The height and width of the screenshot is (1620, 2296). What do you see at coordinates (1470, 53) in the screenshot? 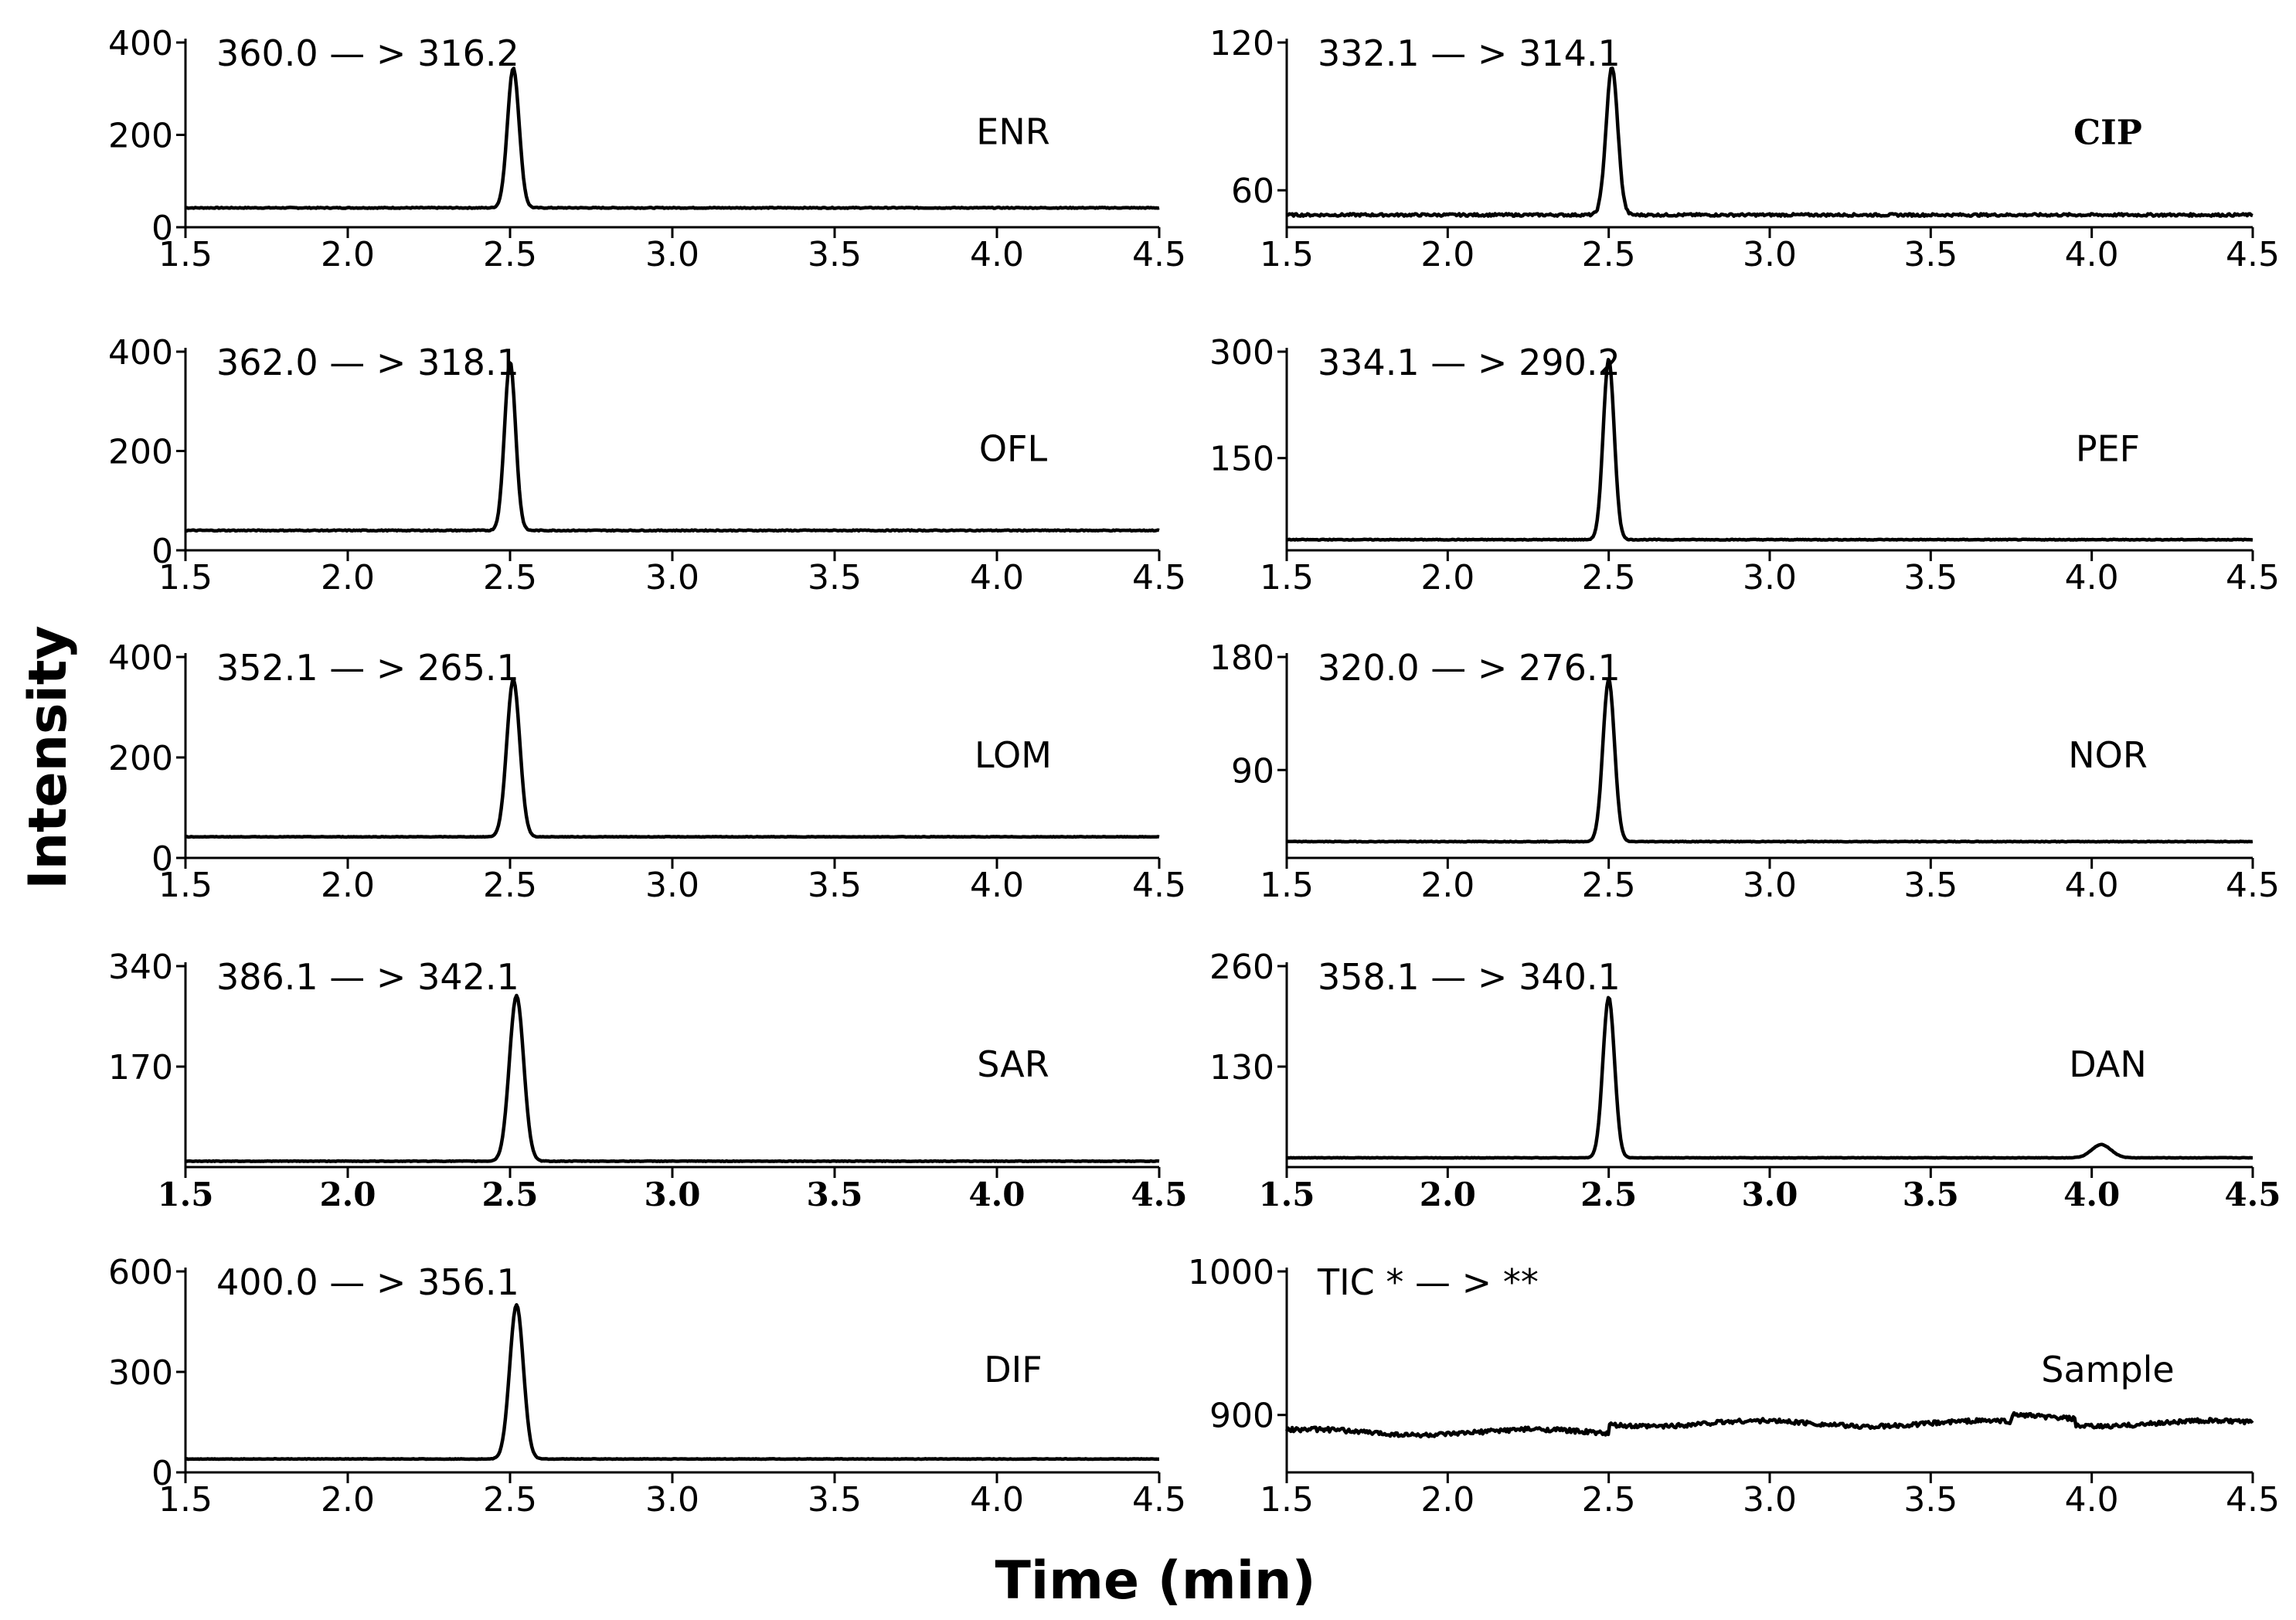
I see `transition-label: 332.1 — > 314.1` at bounding box center [1470, 53].